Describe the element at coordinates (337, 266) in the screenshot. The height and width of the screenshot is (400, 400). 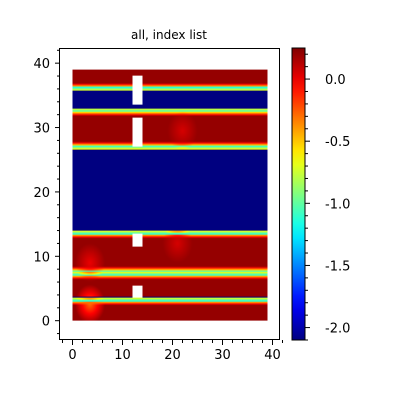
I see `colorbar-tick-label: -1.5` at that location.